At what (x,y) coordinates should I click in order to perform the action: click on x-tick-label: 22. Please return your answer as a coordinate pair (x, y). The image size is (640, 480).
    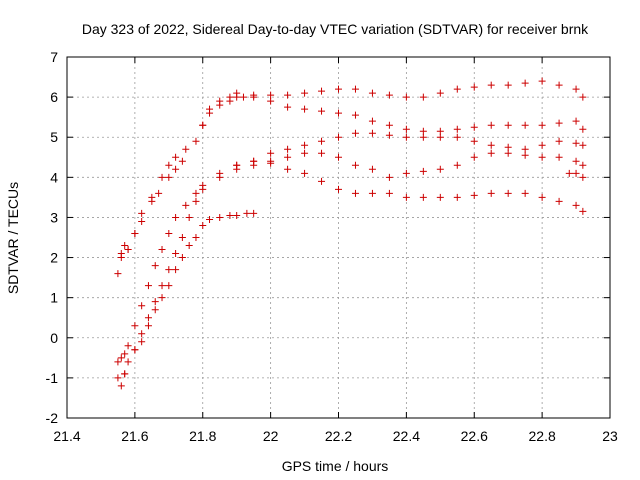
    Looking at the image, I should click on (271, 436).